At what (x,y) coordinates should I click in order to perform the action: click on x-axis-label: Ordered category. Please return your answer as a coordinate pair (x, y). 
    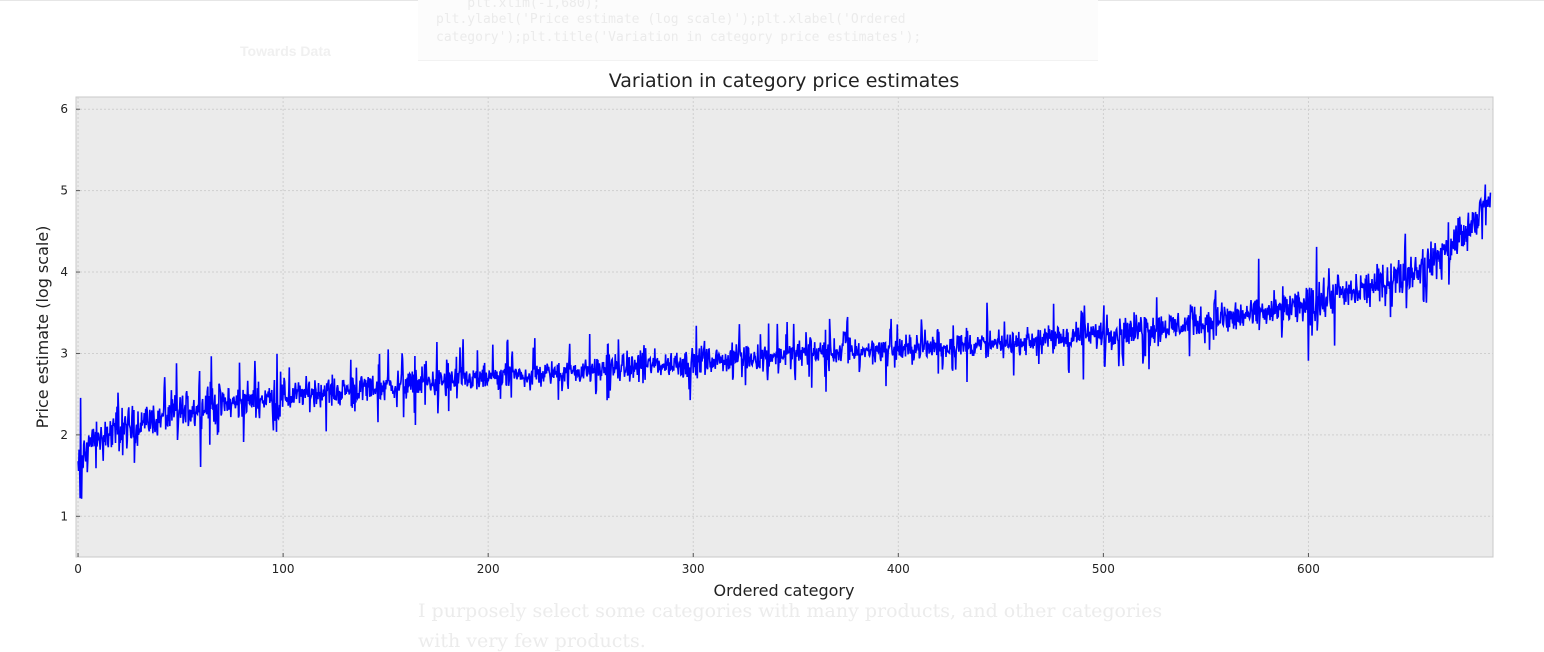
    Looking at the image, I should click on (784, 590).